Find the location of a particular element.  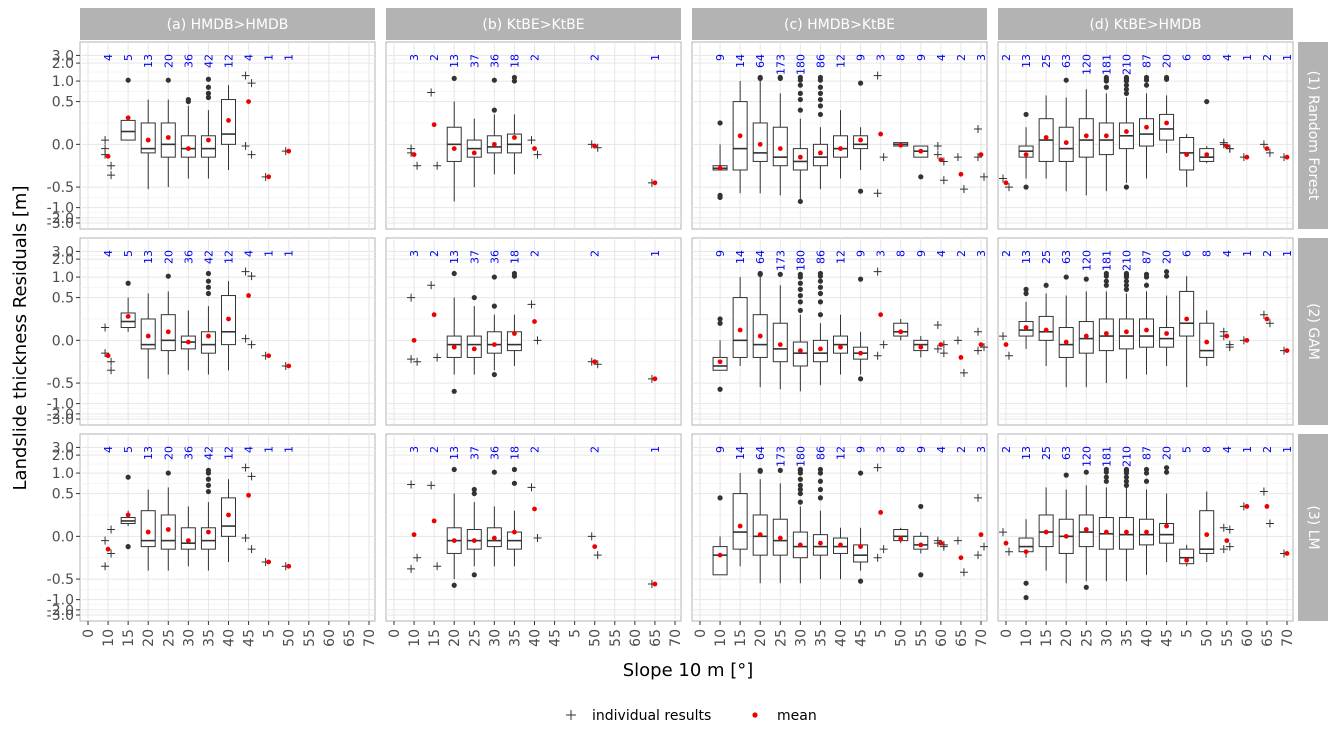

y-tick-label: -2.0 is located at coordinates (60, 611).